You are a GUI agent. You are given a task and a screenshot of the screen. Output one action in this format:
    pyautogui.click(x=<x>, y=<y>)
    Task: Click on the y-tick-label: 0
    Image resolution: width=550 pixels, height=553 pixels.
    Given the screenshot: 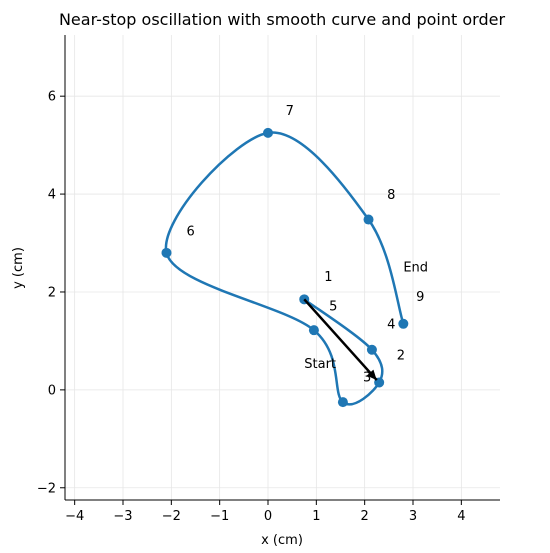 What is the action you would take?
    pyautogui.click(x=52, y=390)
    